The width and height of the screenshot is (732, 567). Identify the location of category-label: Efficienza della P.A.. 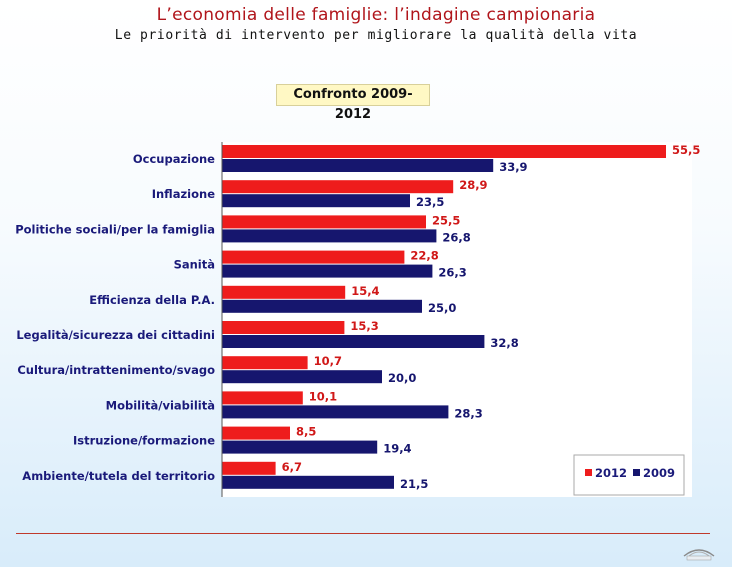
(152, 300).